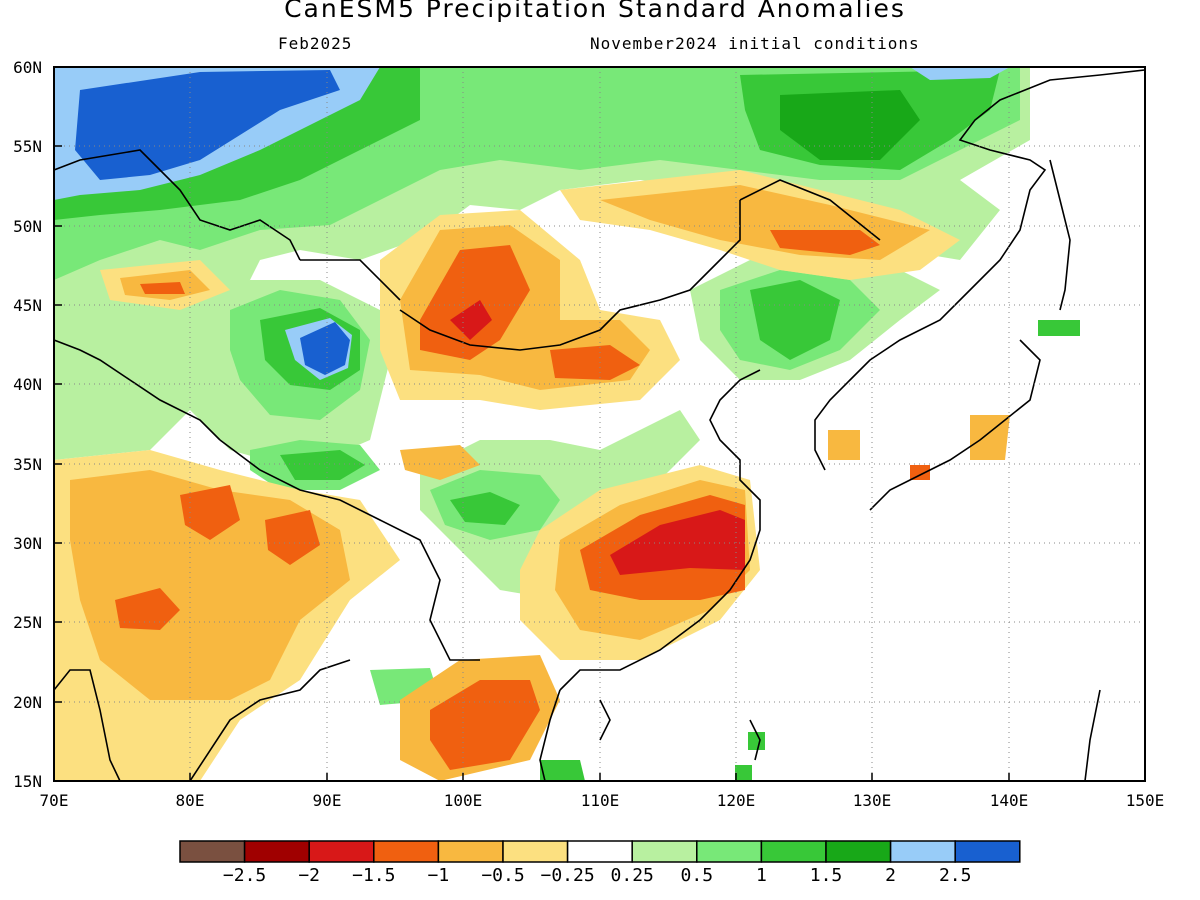 Image resolution: width=1200 pixels, height=900 pixels. Describe the element at coordinates (560, 505) in the screenshot. I see `wet-region-sw-china` at that location.